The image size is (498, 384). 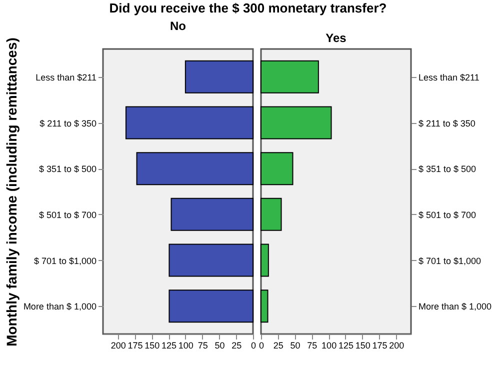 I want to click on chart-subtitle: No, so click(x=178, y=26).